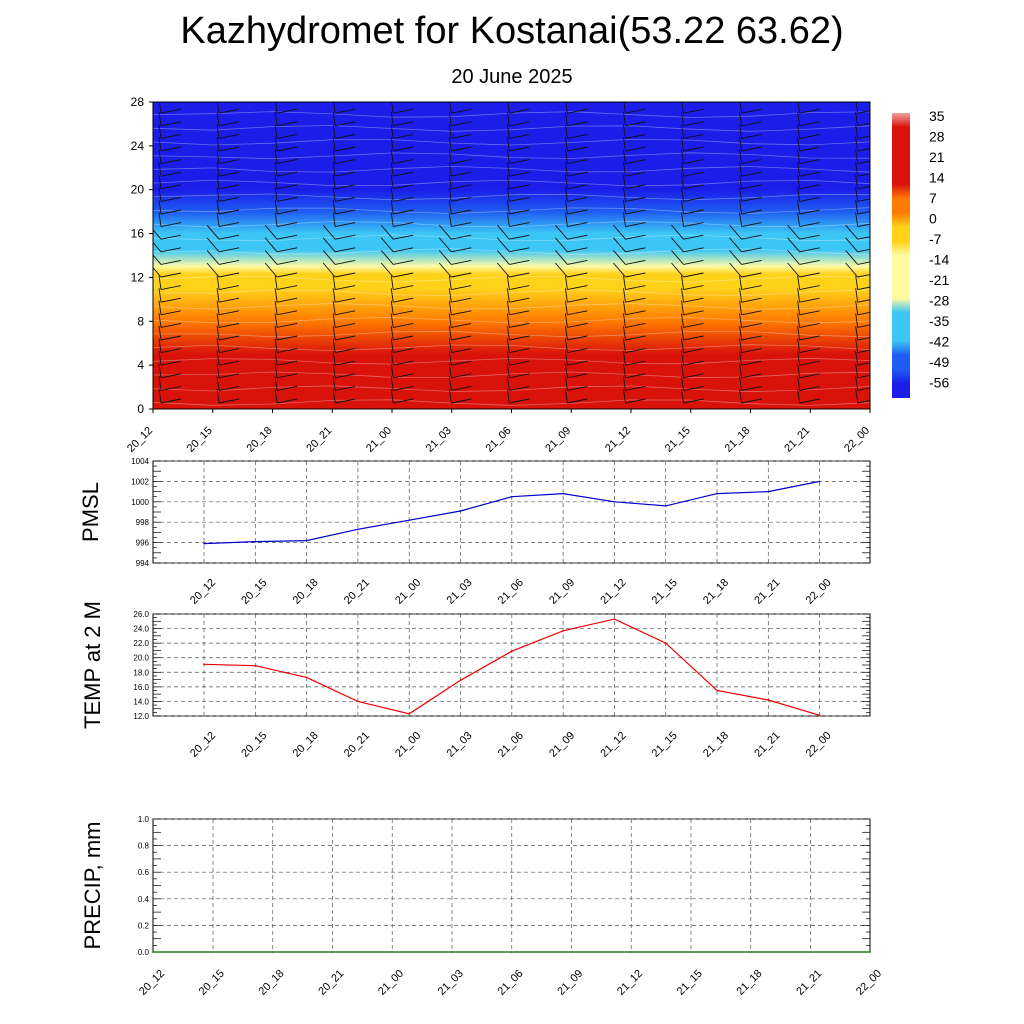 The height and width of the screenshot is (1024, 1024). Describe the element at coordinates (141, 658) in the screenshot. I see `y-tick-label: 20.0` at that location.